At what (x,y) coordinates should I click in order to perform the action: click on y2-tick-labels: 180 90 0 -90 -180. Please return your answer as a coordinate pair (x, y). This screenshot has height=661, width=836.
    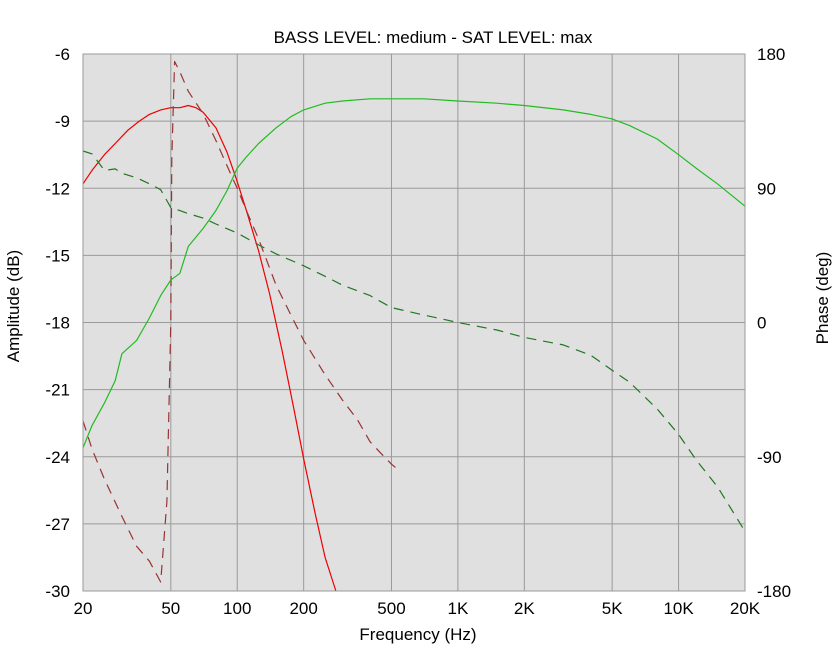
    Looking at the image, I should click on (774, 323).